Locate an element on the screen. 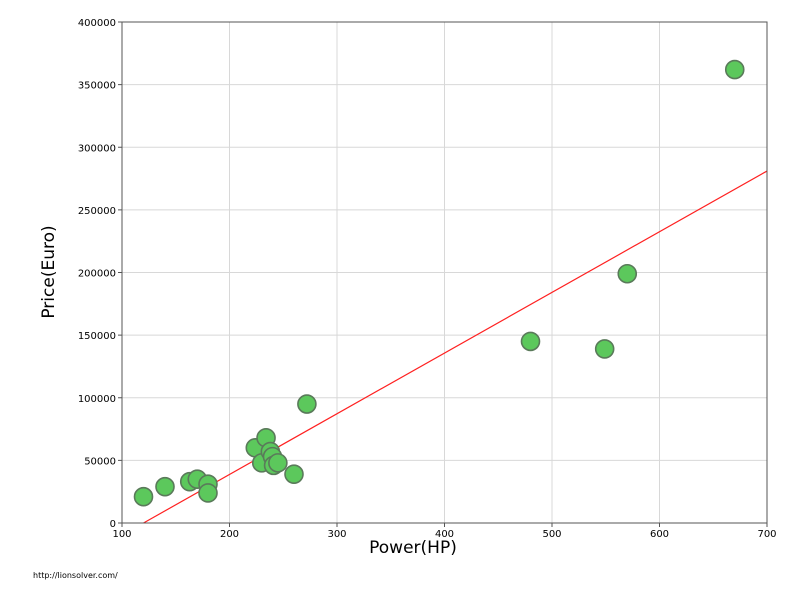 Image resolution: width=803 pixels, height=608 pixels. x-tick-label: 200 is located at coordinates (229, 534).